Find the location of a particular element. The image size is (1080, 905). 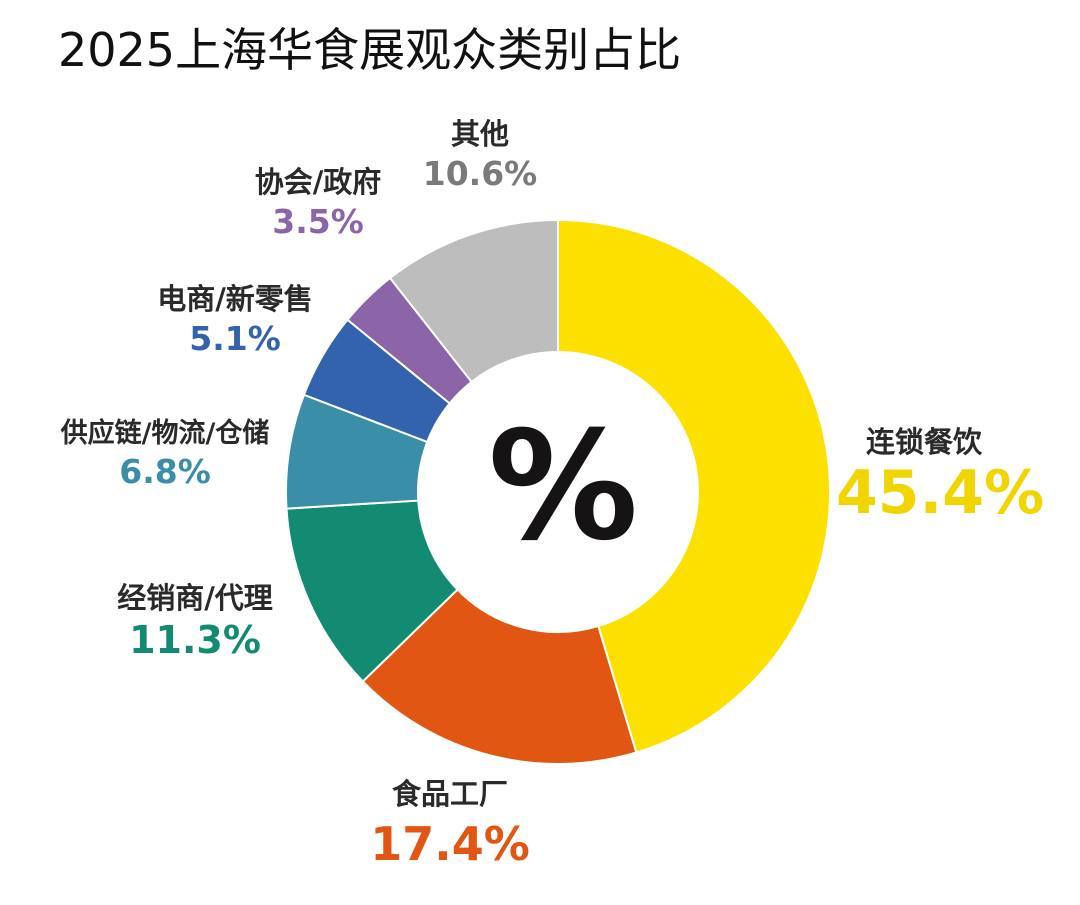

slice-label-percent: 6.8% is located at coordinates (165, 471).